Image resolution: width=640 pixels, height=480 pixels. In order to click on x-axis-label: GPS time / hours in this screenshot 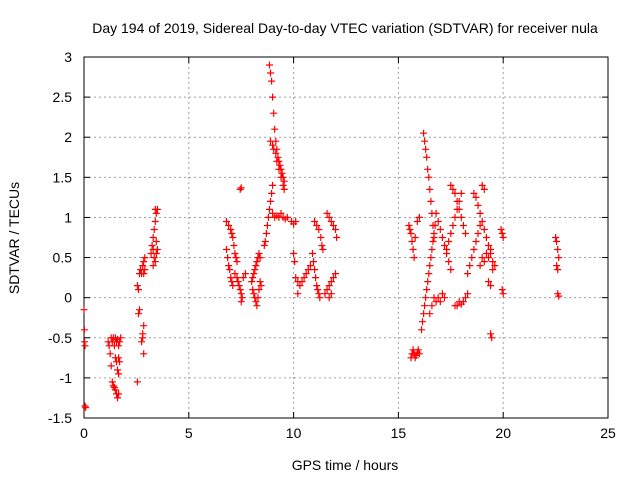, I will do `click(345, 465)`.